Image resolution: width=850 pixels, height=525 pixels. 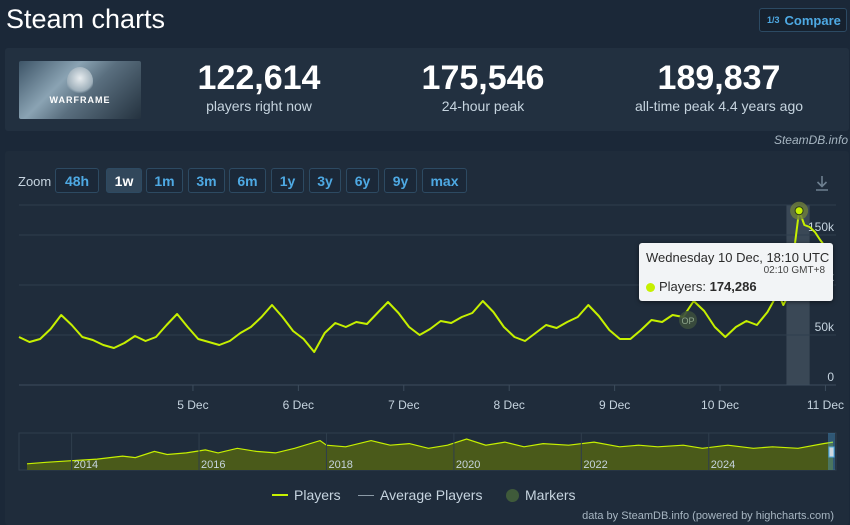 I want to click on stat-alltime: 189,837 all-time peak 4.4 years ago, so click(x=719, y=86).